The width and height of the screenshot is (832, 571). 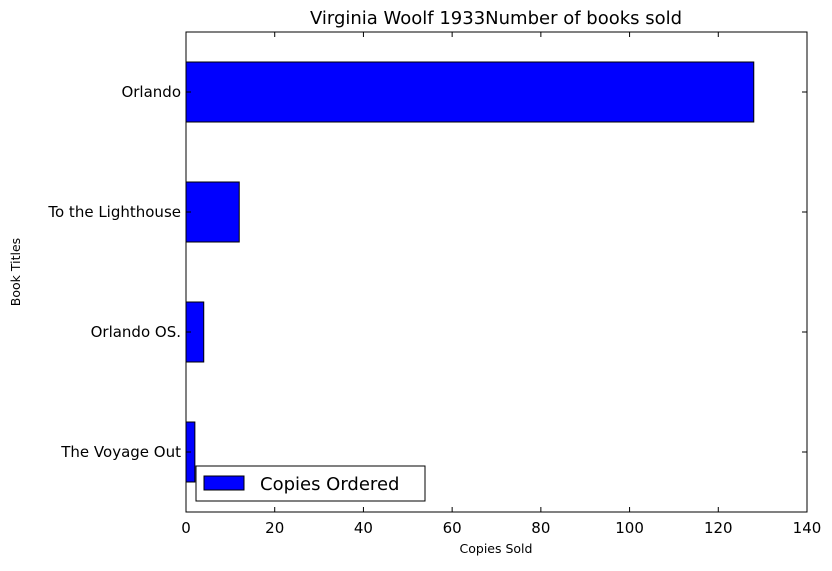 I want to click on x-tick-label: 20, so click(x=274, y=528).